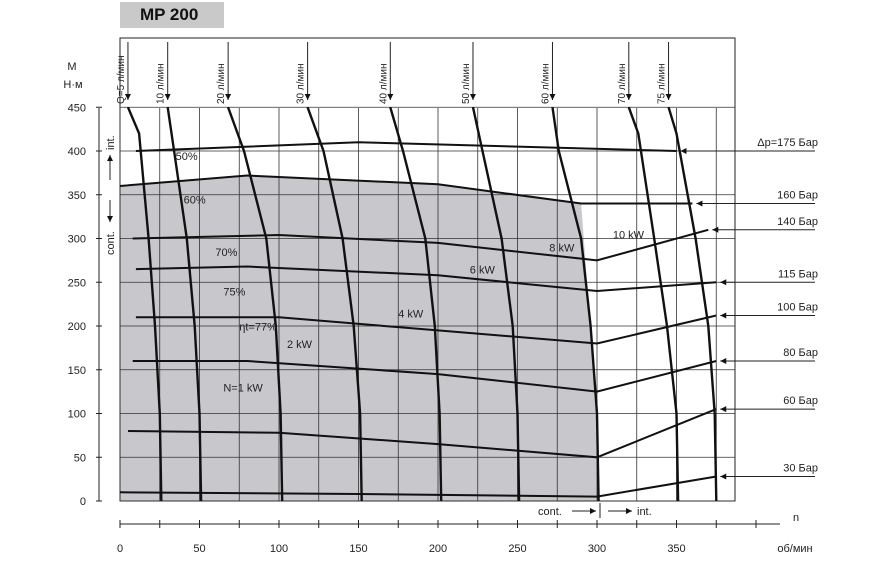 The height and width of the screenshot is (573, 886). Describe the element at coordinates (195, 201) in the screenshot. I see `efficiency-label: 60%` at that location.